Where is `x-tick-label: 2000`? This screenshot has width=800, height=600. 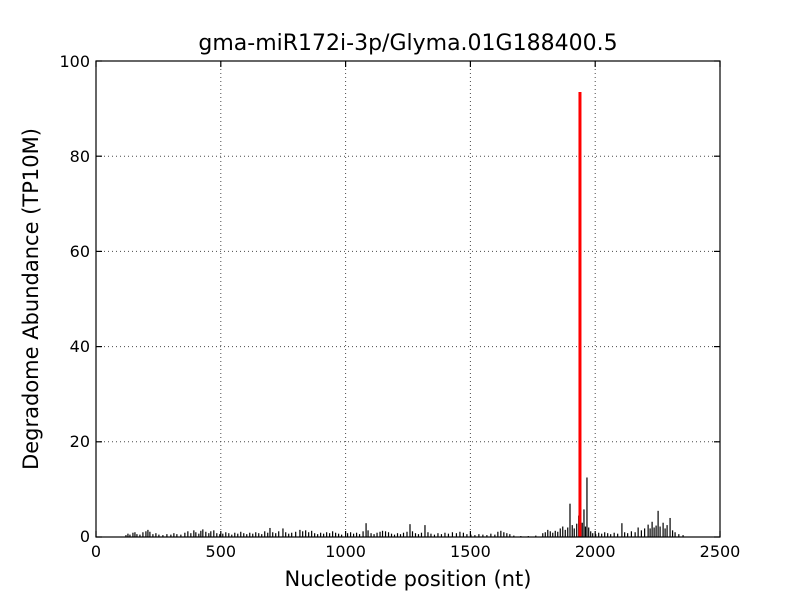
x-tick-label: 2000 is located at coordinates (595, 551).